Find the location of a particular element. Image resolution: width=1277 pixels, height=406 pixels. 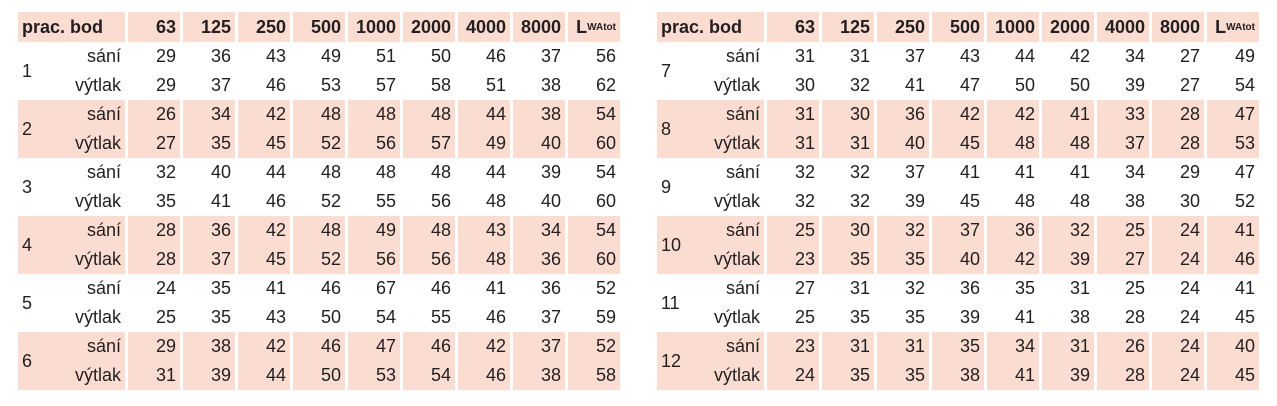

value: 49 is located at coordinates (1244, 56).